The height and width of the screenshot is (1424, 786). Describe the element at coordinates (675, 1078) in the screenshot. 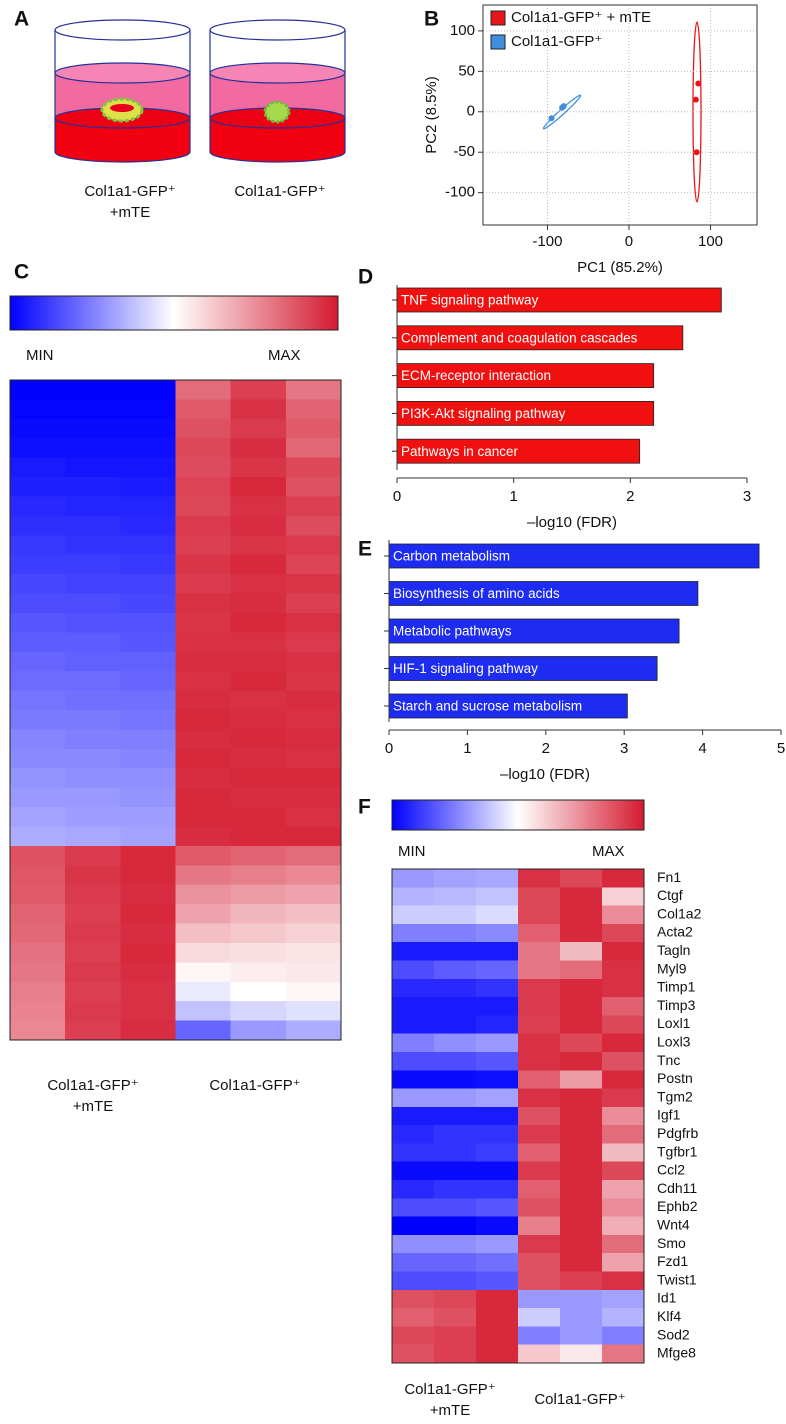

I see `row-label: Postn` at that location.